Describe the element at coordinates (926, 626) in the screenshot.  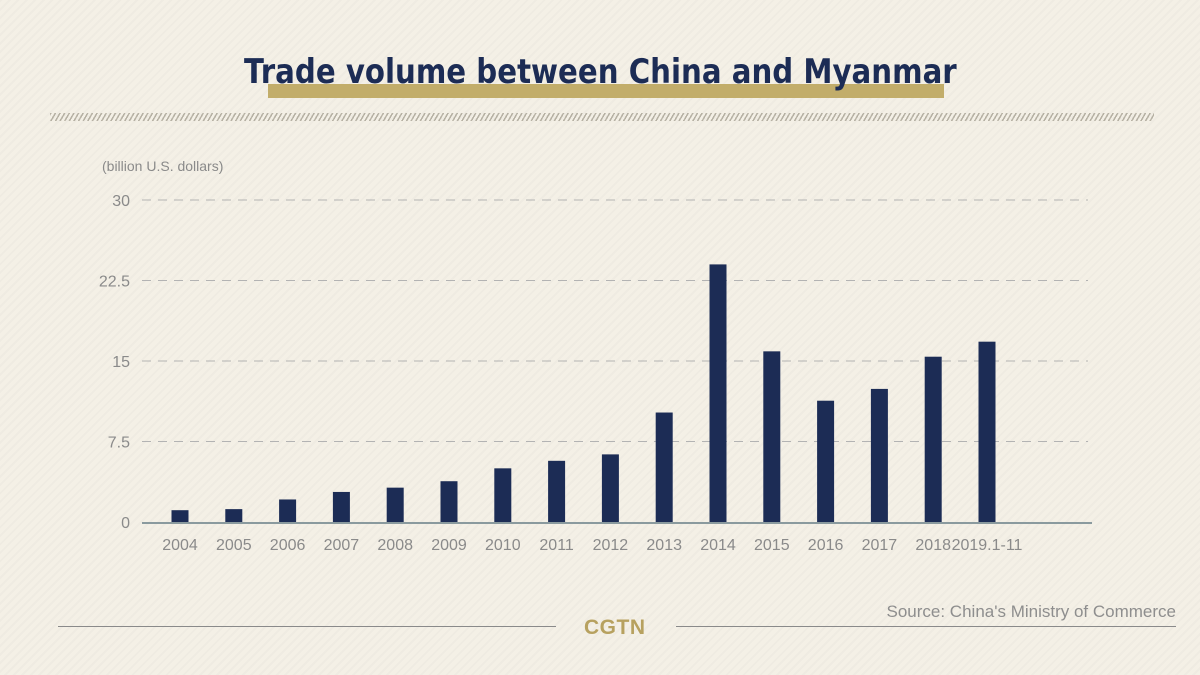
I see `footer-line-right` at that location.